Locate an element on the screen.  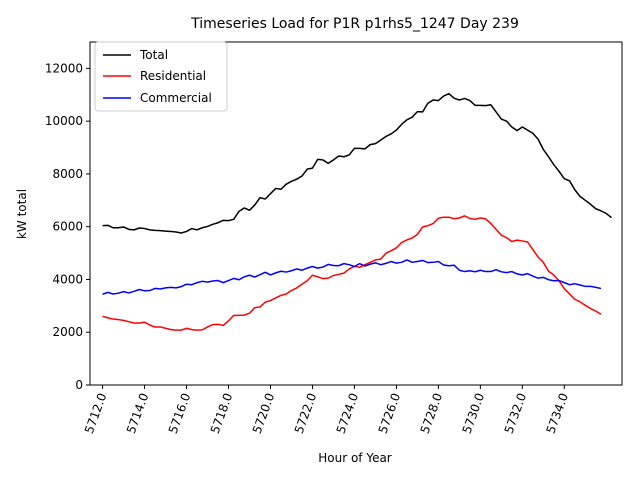
x-tick-label: 5728.0 is located at coordinates (432, 413).